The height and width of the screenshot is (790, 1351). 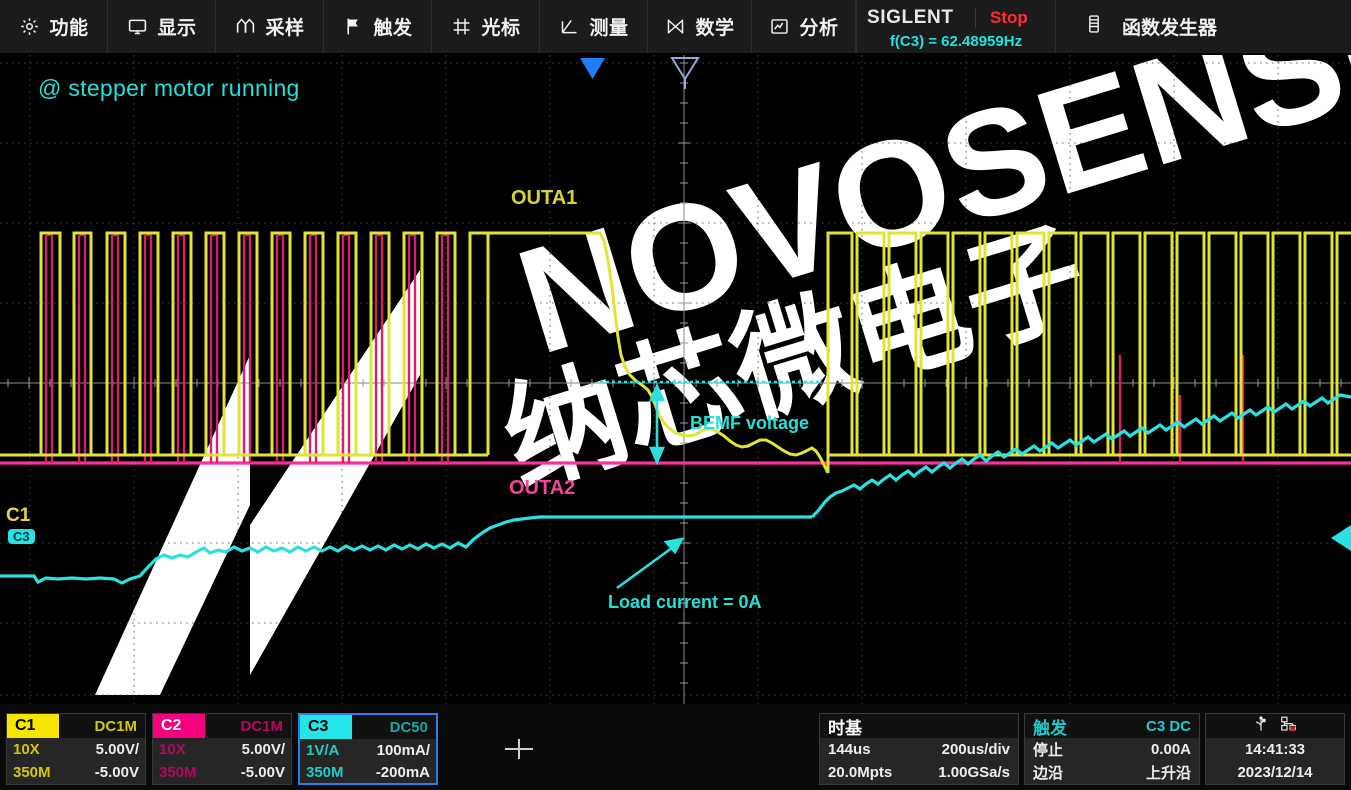 I want to click on timebase-scale: 200us/div, so click(x=975, y=749).